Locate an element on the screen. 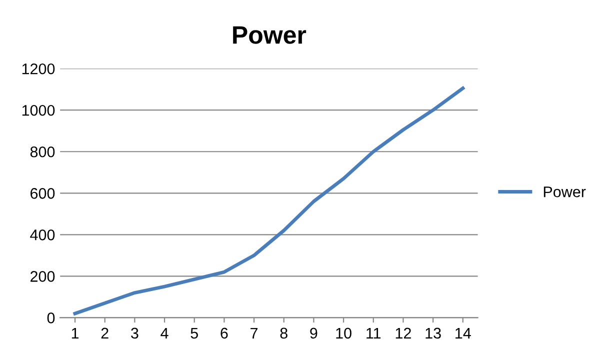  x-tick-label: 14 is located at coordinates (463, 333).